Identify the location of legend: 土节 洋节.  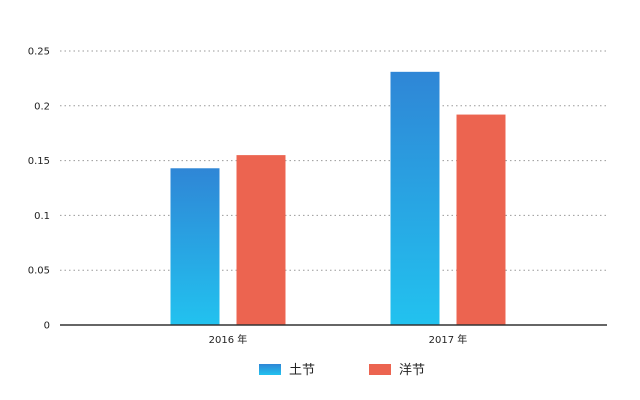
(342, 370).